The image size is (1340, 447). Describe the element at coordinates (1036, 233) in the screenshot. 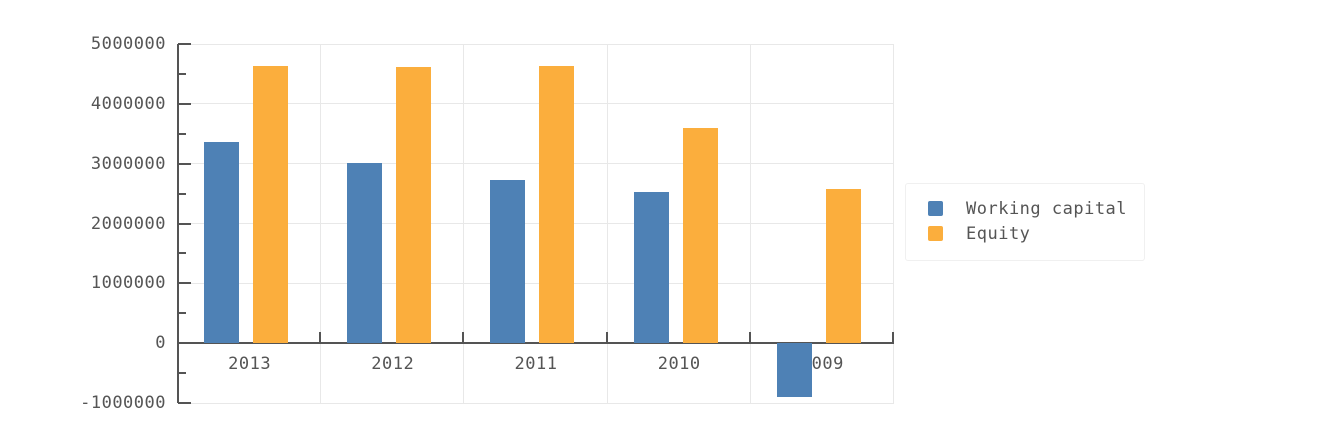

I see `legend-item-equity: Equity` at that location.